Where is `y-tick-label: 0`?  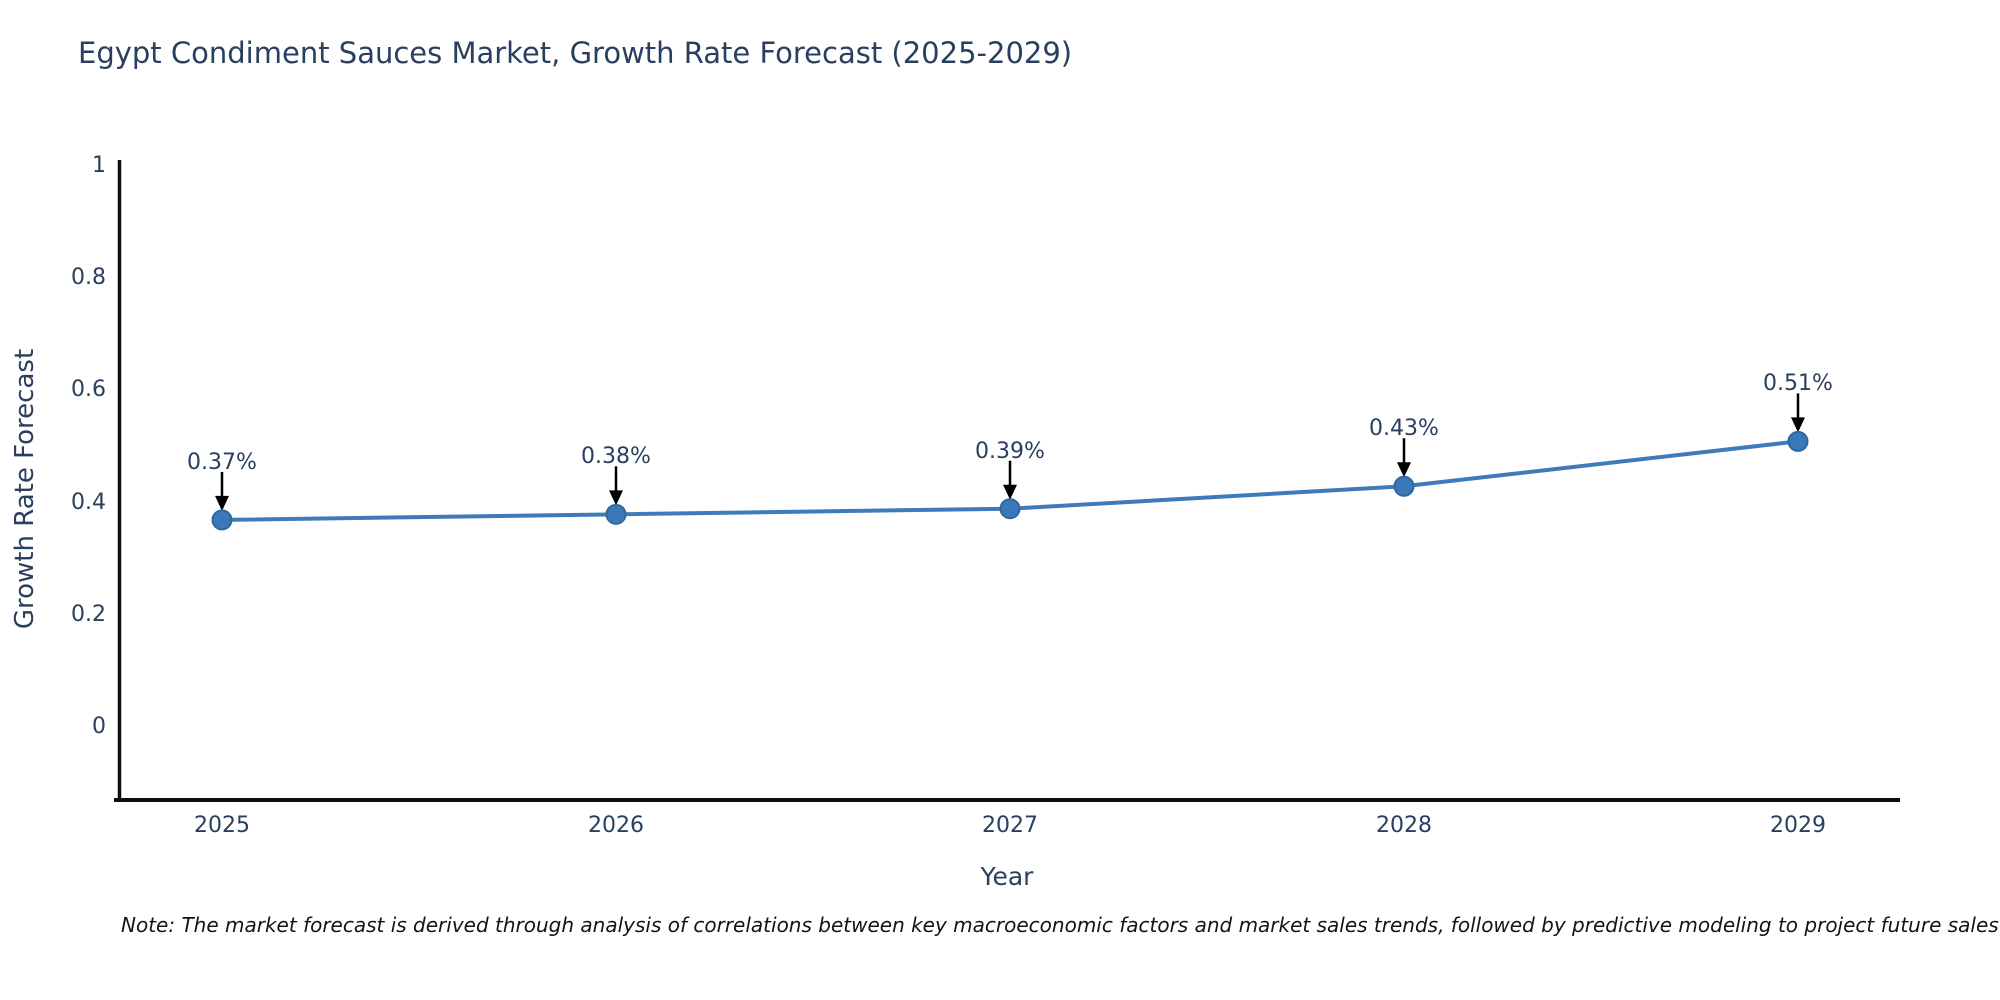
y-tick-label: 0 is located at coordinates (99, 726).